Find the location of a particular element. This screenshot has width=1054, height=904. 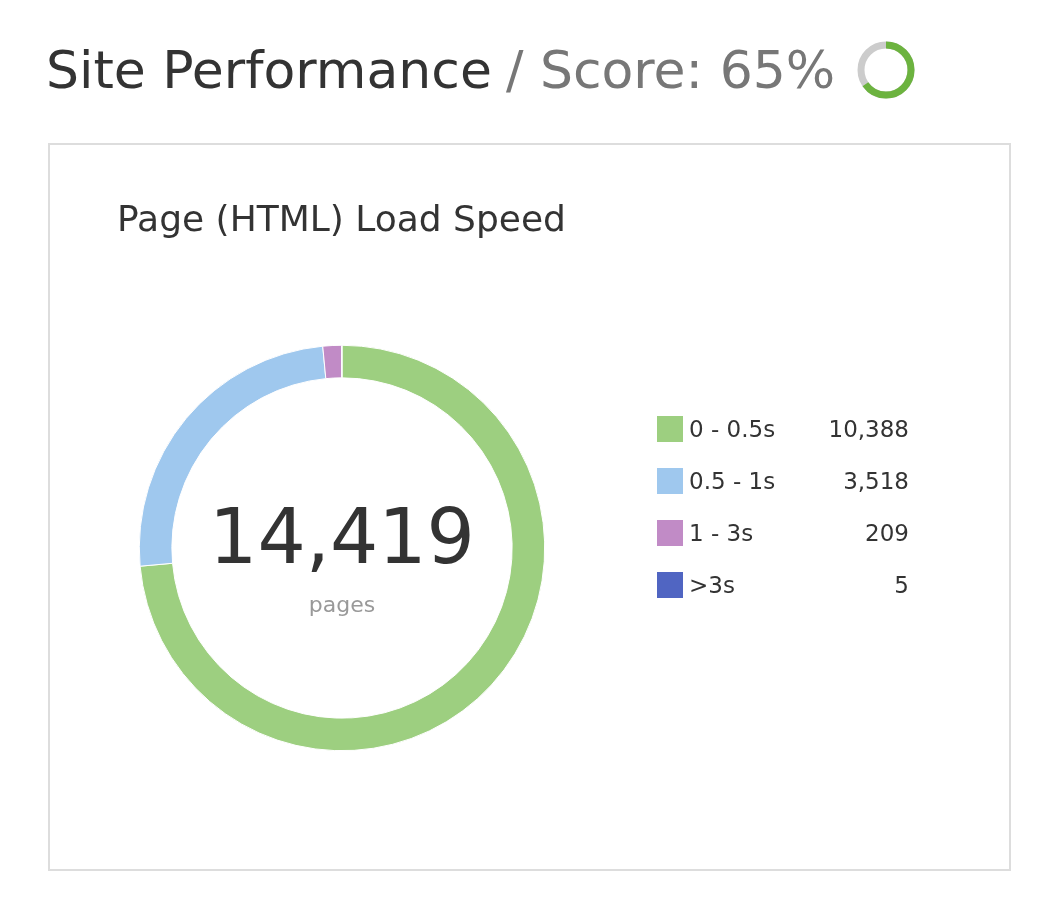

text: pages is located at coordinates (342, 604).